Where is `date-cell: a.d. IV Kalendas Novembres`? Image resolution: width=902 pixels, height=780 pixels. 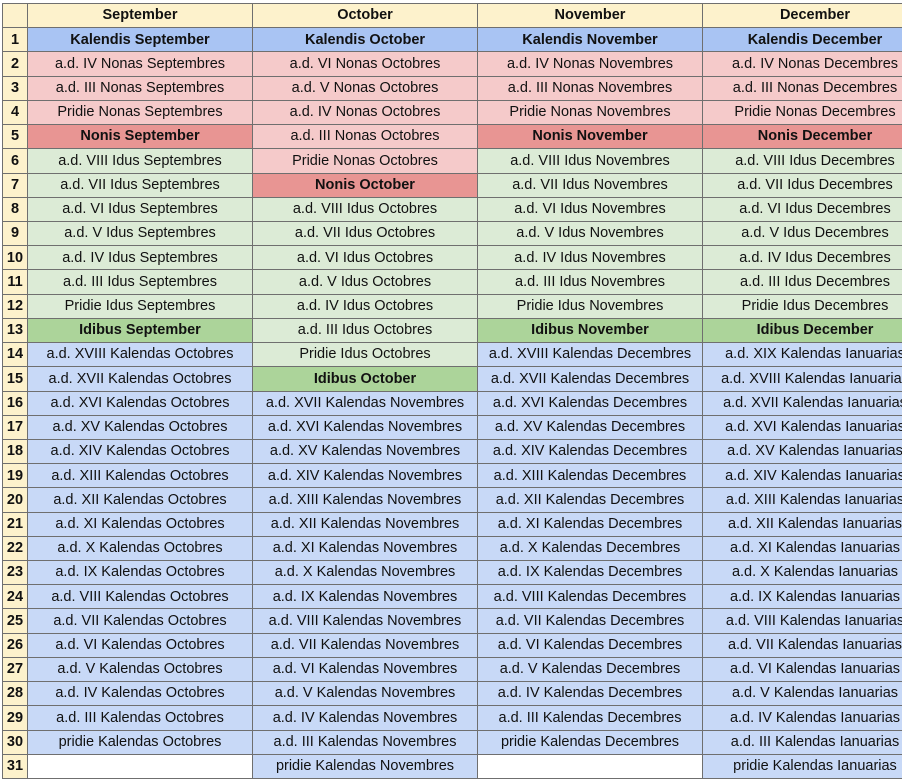 date-cell: a.d. IV Kalendas Novembres is located at coordinates (365, 718).